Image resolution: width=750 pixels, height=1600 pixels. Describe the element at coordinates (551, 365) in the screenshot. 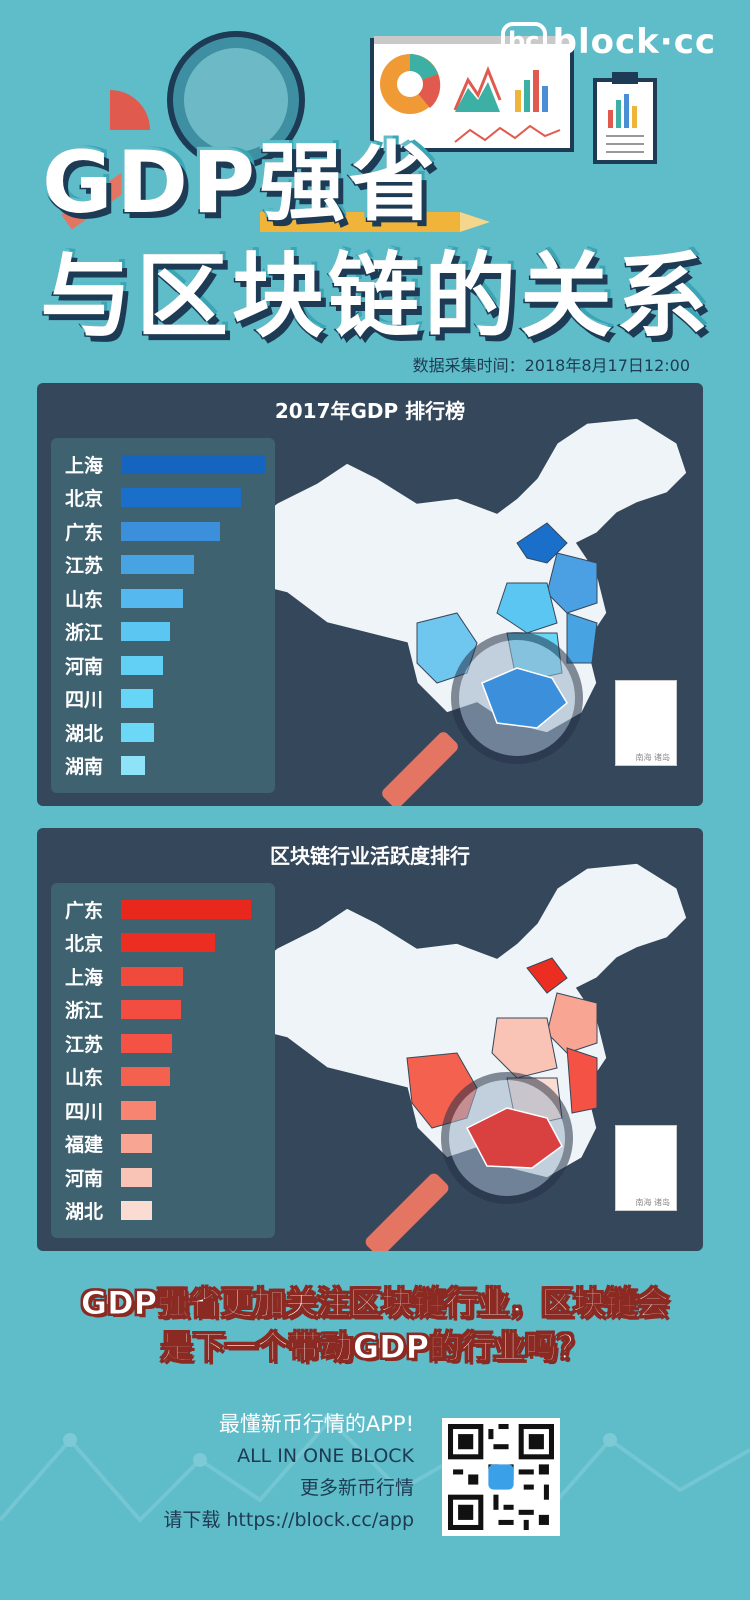

I see `timestamp: 数据采集时间：2018年8月17日12:00` at that location.